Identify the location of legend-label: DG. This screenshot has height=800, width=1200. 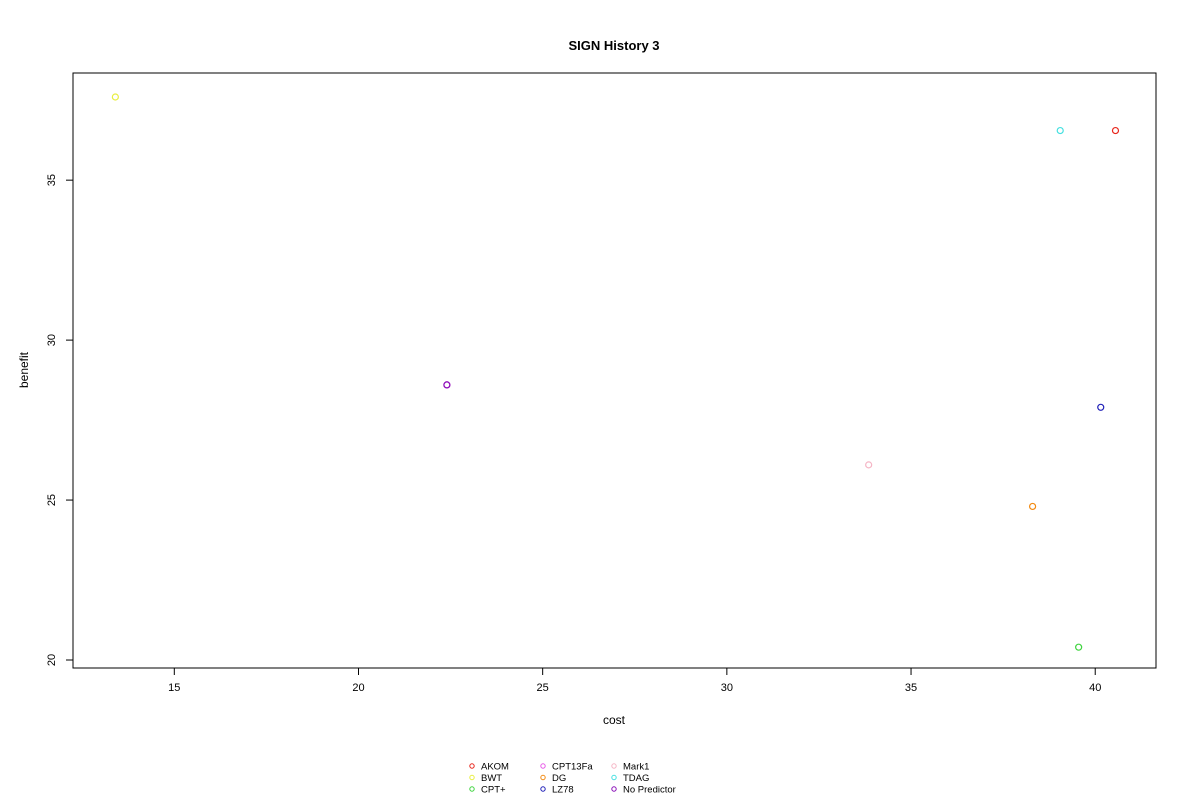
(559, 778).